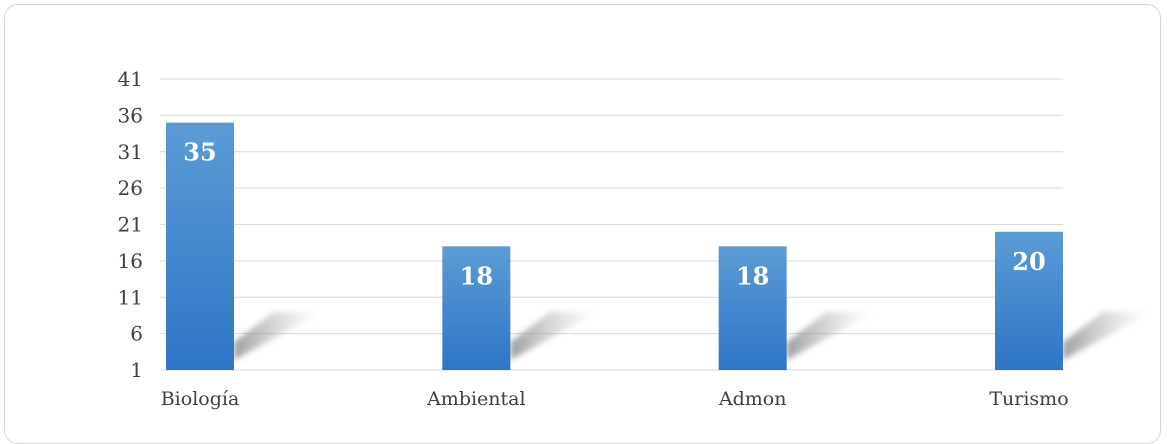 The height and width of the screenshot is (444, 1167). I want to click on y-tick-label: 1, so click(136, 370).